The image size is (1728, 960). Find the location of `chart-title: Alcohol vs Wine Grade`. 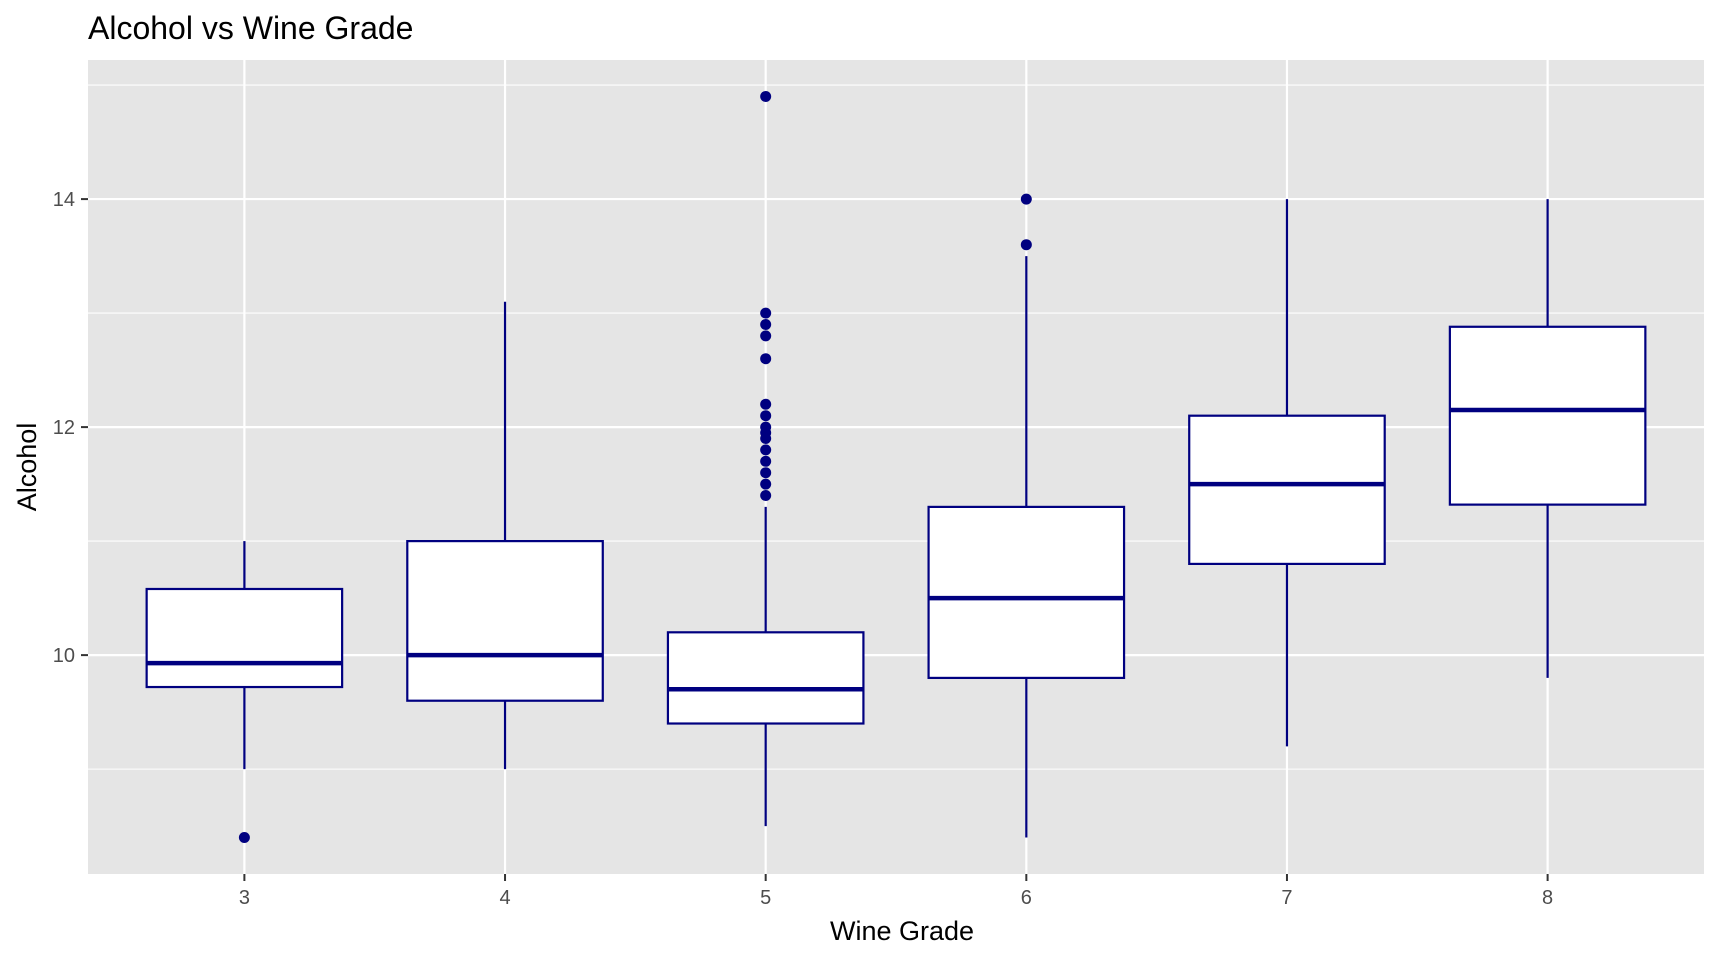

chart-title: Alcohol vs Wine Grade is located at coordinates (250, 28).